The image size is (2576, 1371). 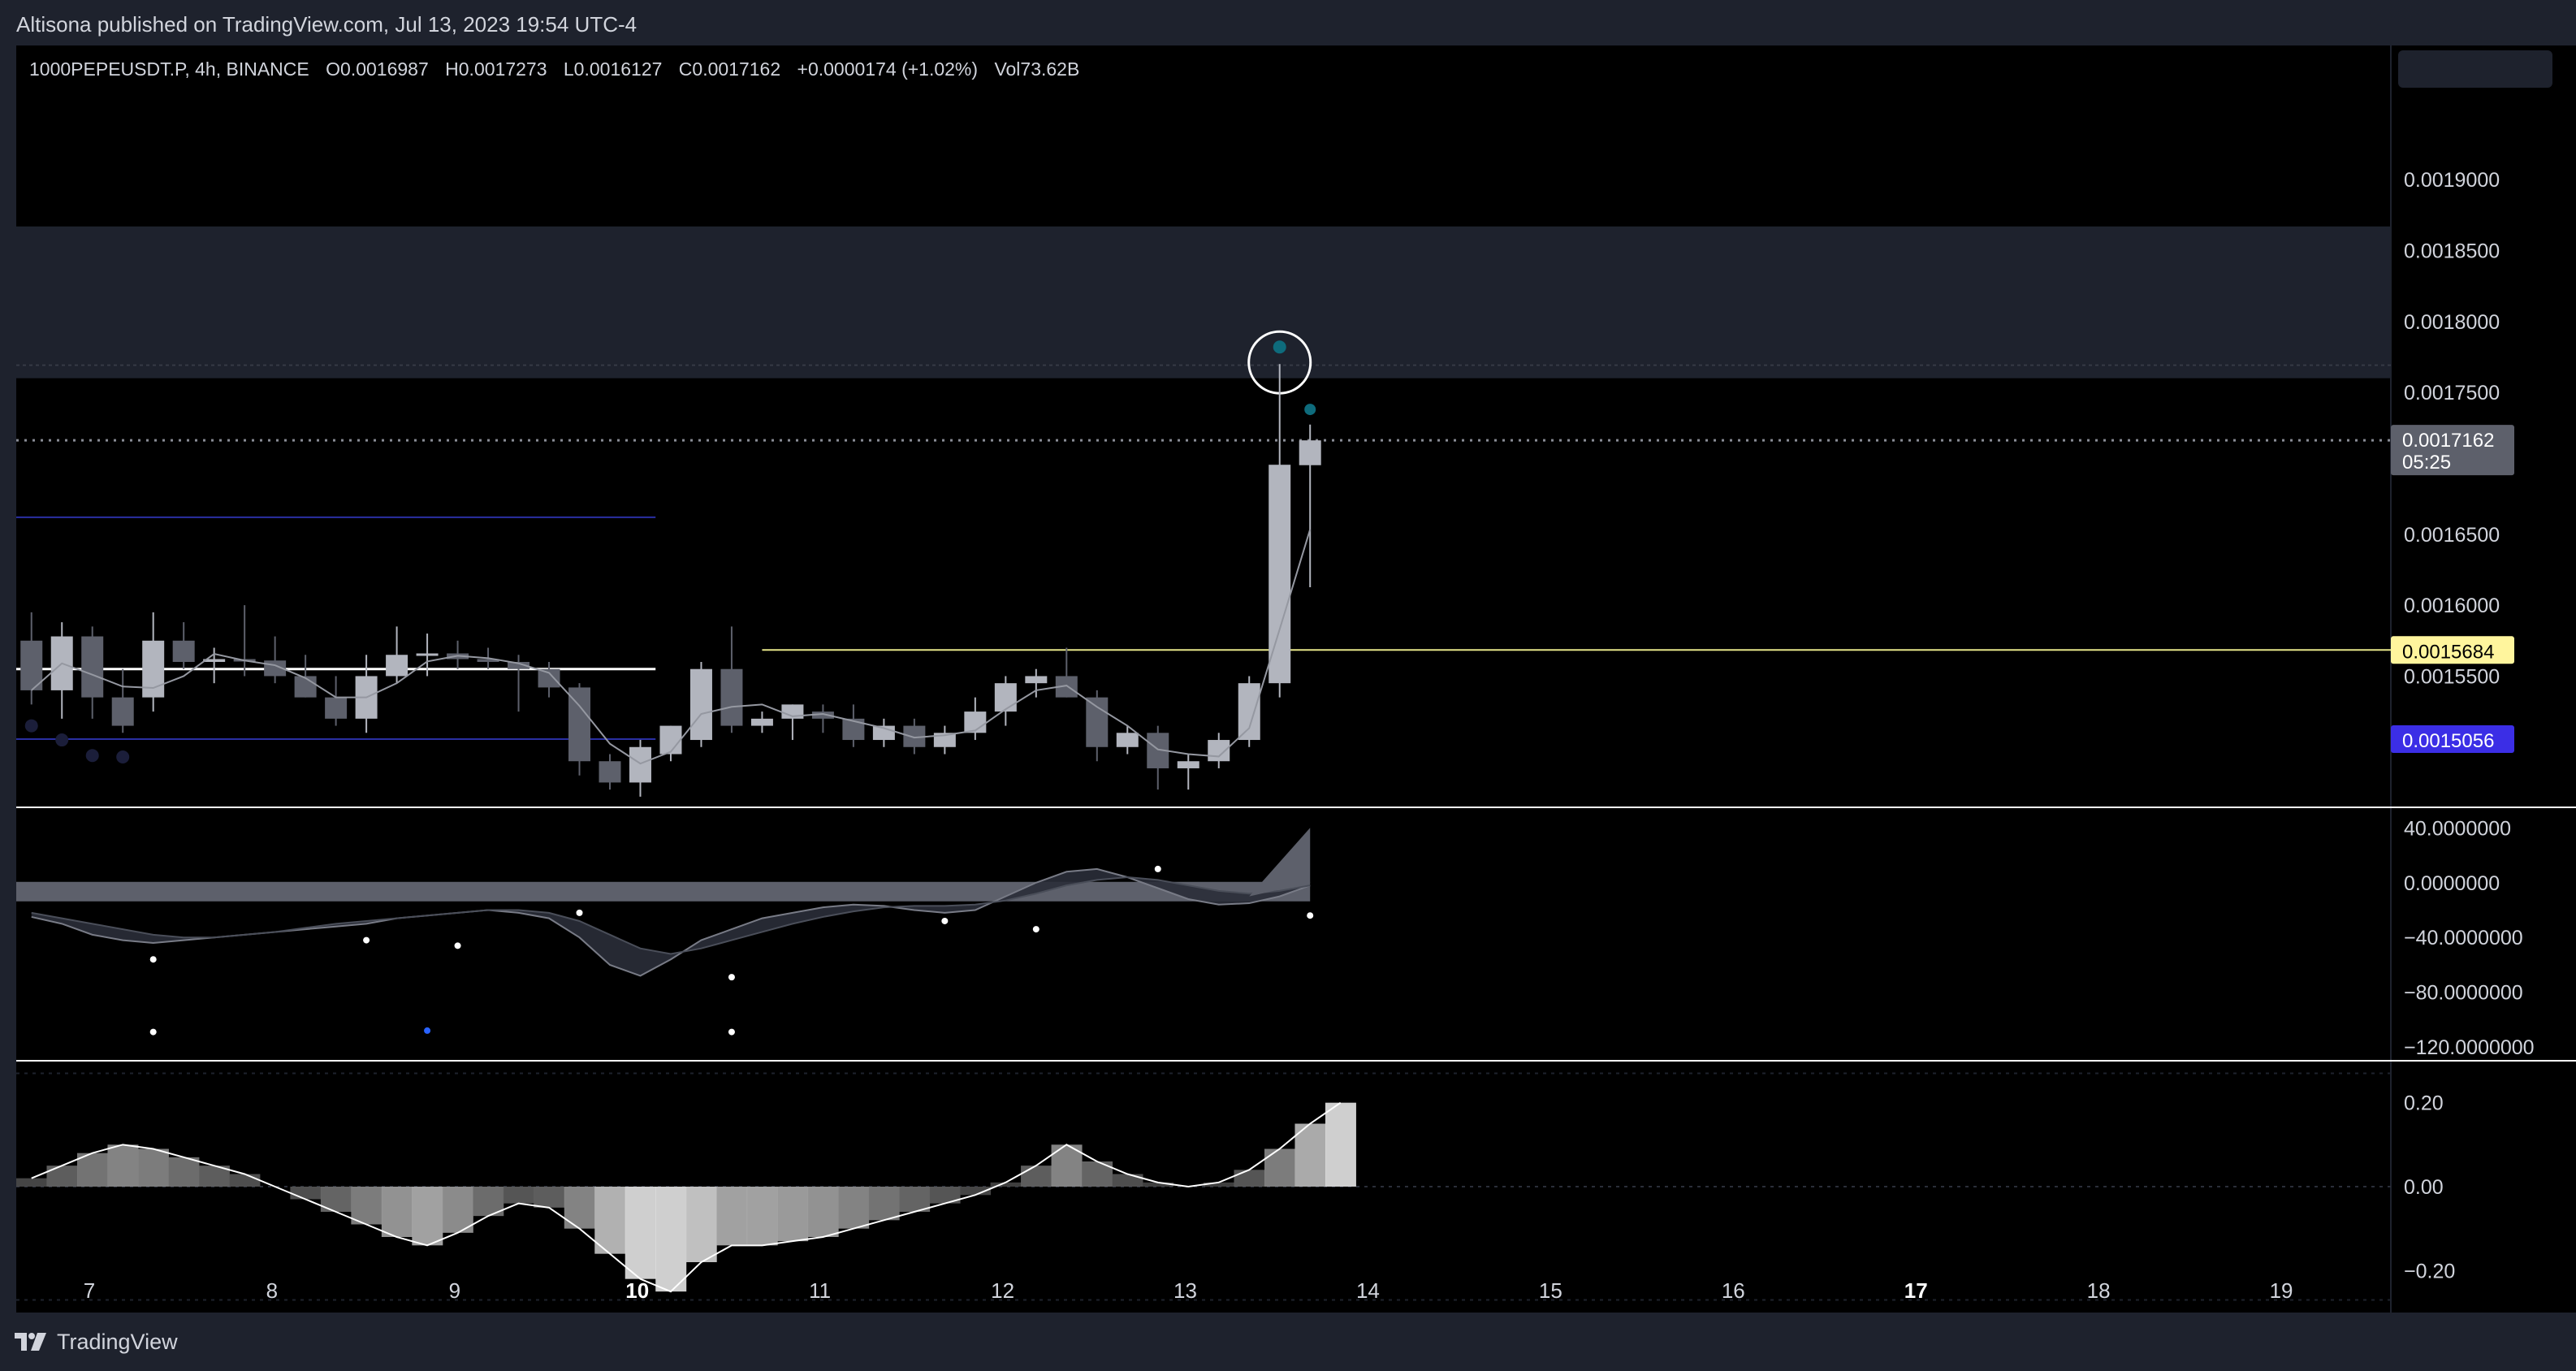 What do you see at coordinates (672, 647) in the screenshot?
I see `moving-average` at bounding box center [672, 647].